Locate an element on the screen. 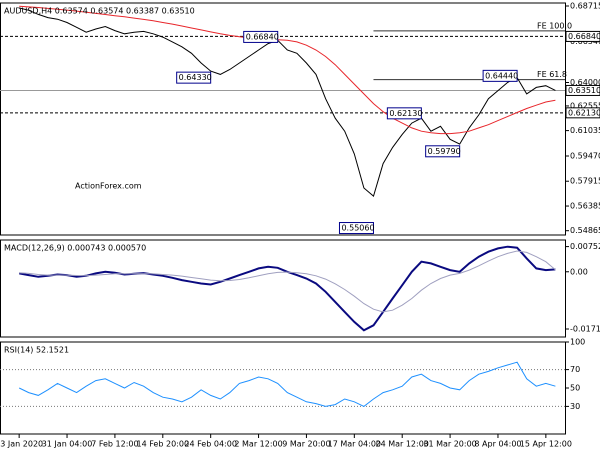 The height and width of the screenshot is (450, 600). x-tick-label: 31 Jan 04:00 is located at coordinates (67, 444).